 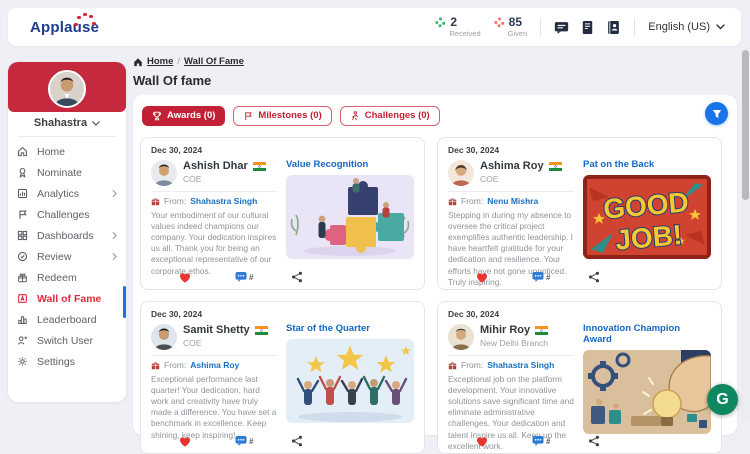 I want to click on award-image-good-job: GOOD JOB!, so click(x=647, y=216).